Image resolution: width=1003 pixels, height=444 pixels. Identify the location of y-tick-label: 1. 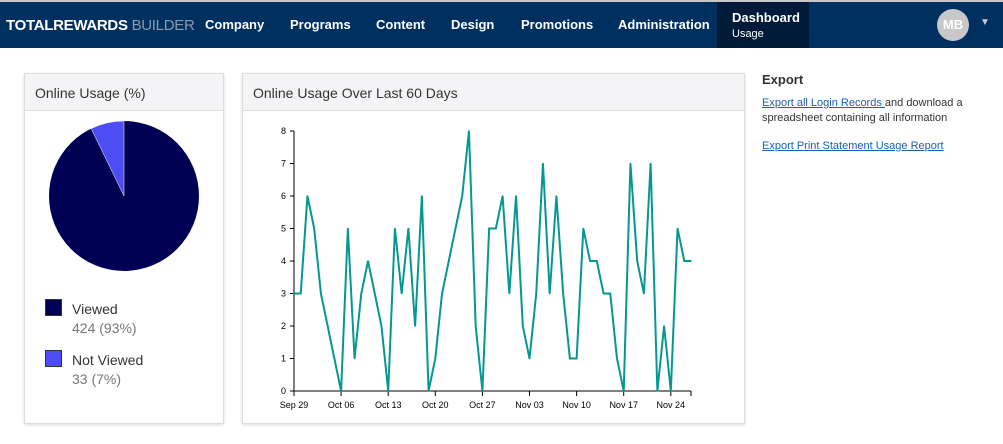
(283, 359).